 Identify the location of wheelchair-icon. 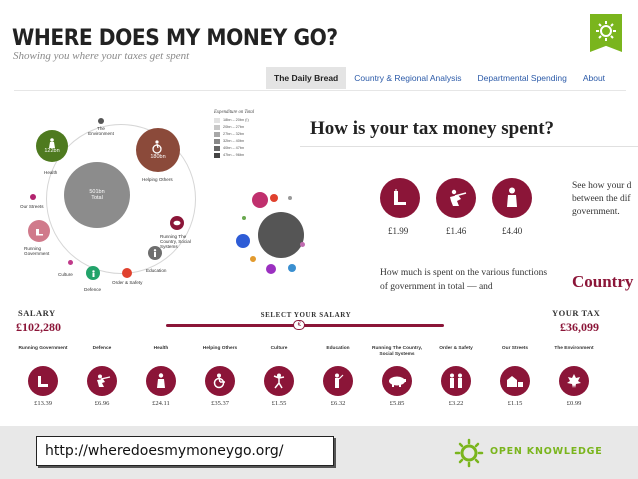
(157, 147).